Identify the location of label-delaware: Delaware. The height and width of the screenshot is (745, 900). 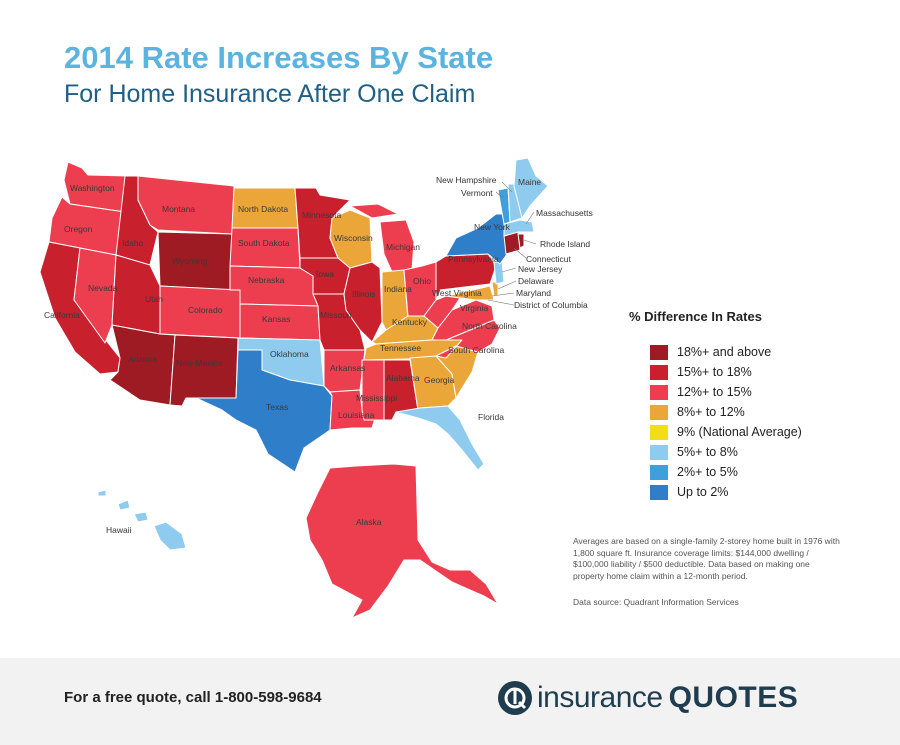
(536, 281).